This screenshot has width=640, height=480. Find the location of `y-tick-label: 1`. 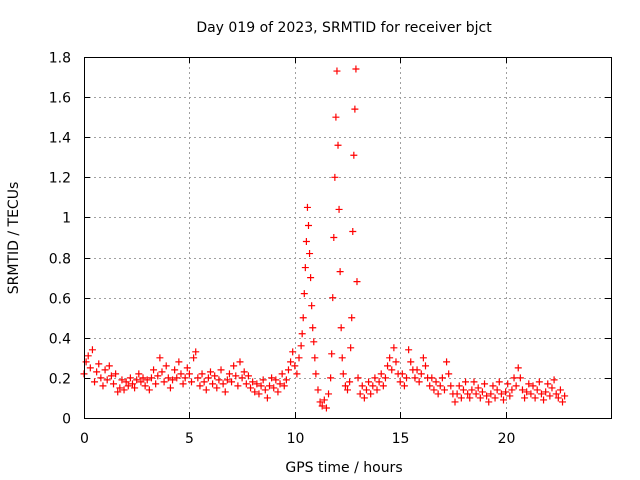

y-tick-label: 1 is located at coordinates (66, 219).